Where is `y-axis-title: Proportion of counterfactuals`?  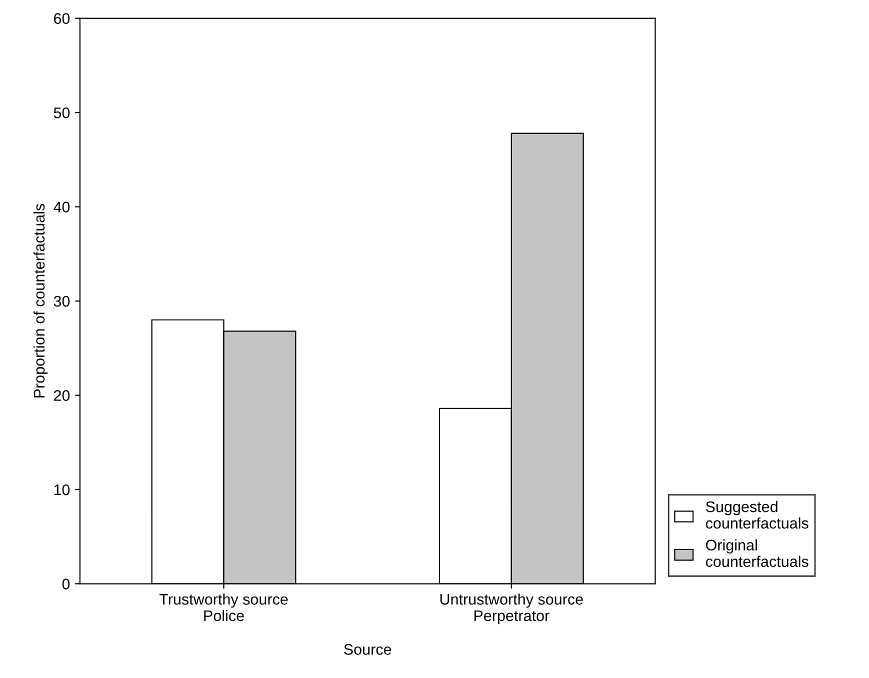 y-axis-title: Proportion of counterfactuals is located at coordinates (40, 301).